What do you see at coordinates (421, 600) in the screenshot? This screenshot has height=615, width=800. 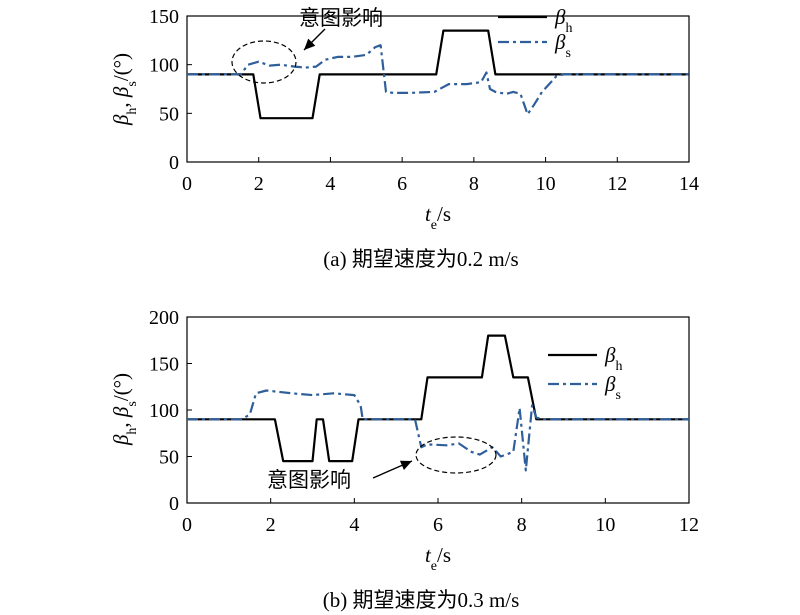 I see `figure-caption: (b) 期望速度为0.3 m/s` at bounding box center [421, 600].